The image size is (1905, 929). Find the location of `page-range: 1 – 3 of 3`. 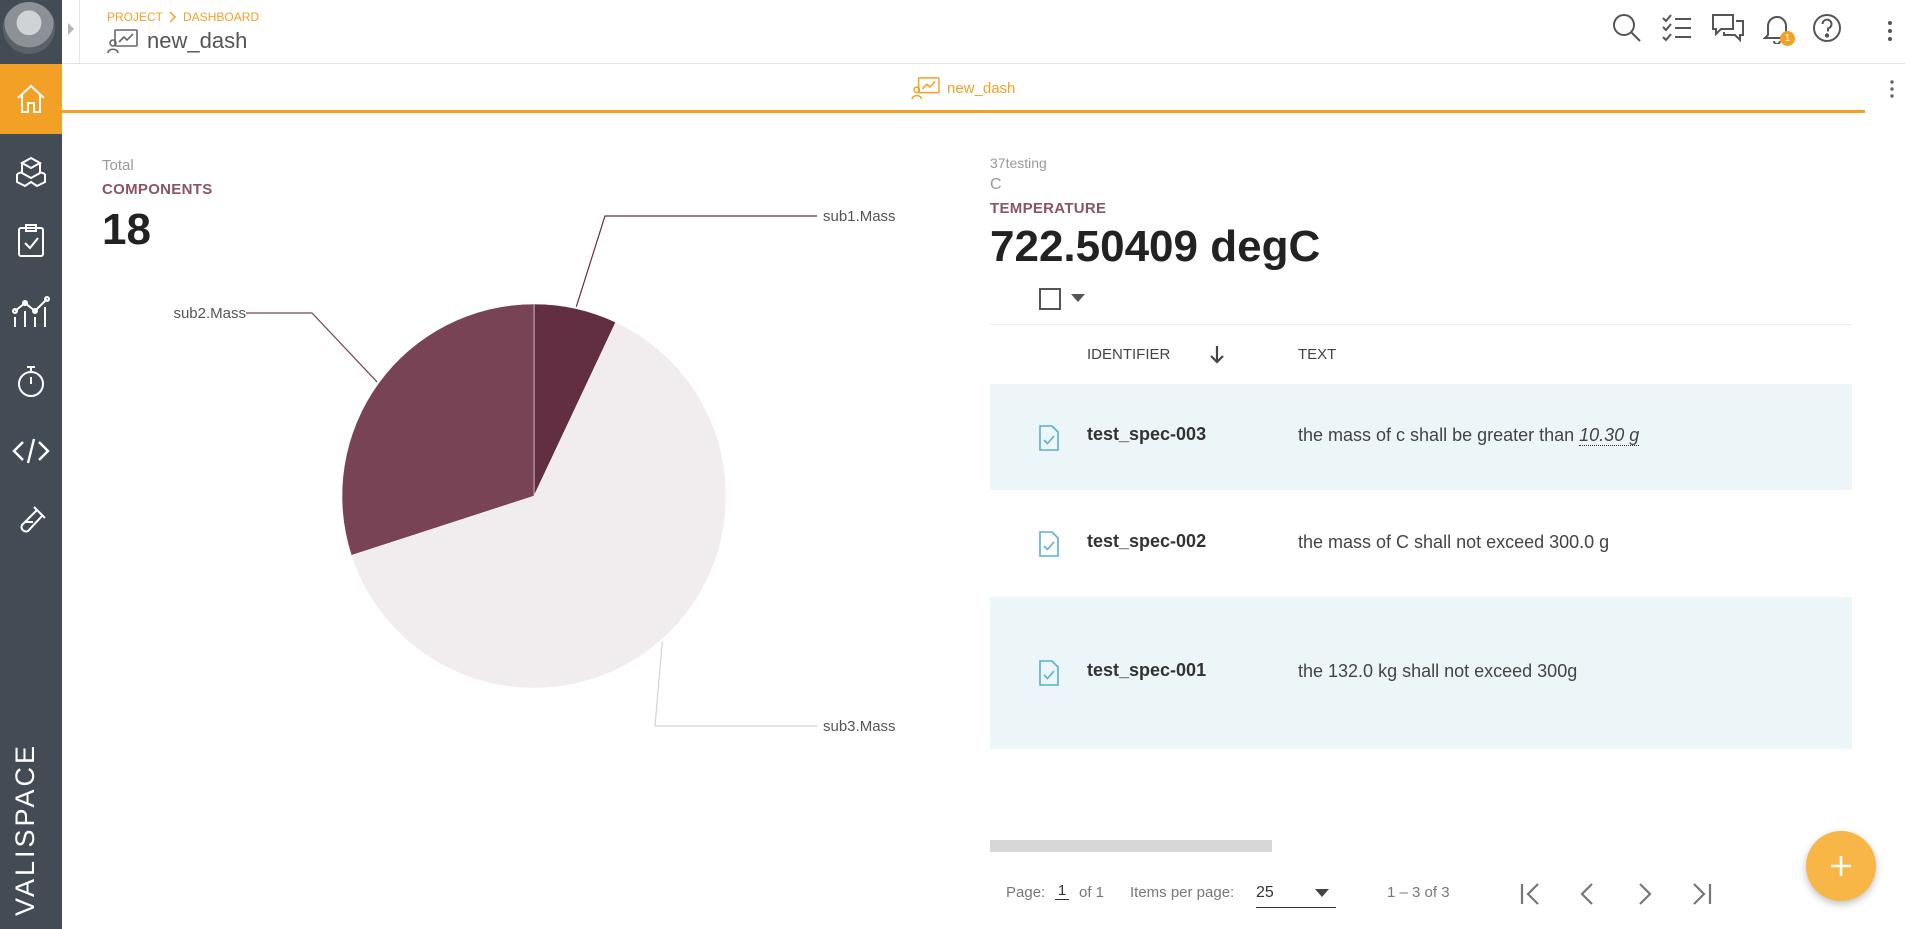

page-range: 1 – 3 of 3 is located at coordinates (1418, 892).